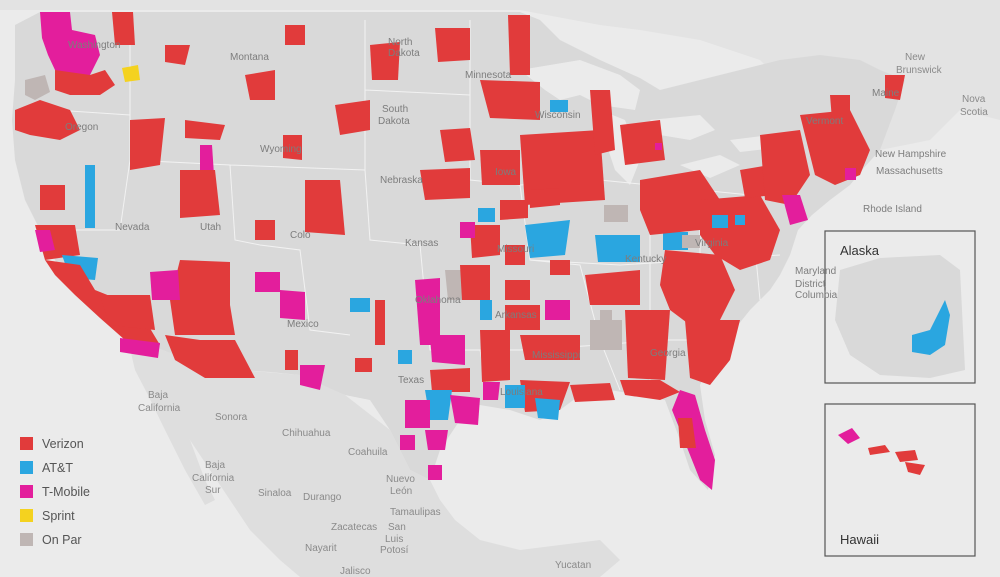 The image size is (1000, 577). Describe the element at coordinates (931, 327) in the screenshot. I see `alaska-att-region` at that location.